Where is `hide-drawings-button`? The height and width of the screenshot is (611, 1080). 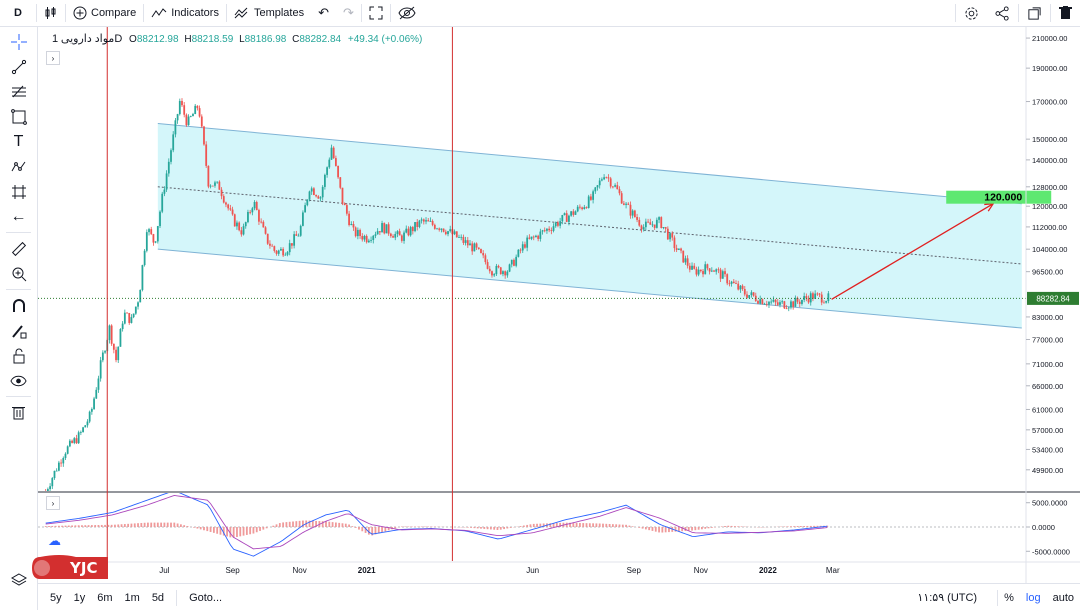
hide-drawings-button is located at coordinates (407, 13).